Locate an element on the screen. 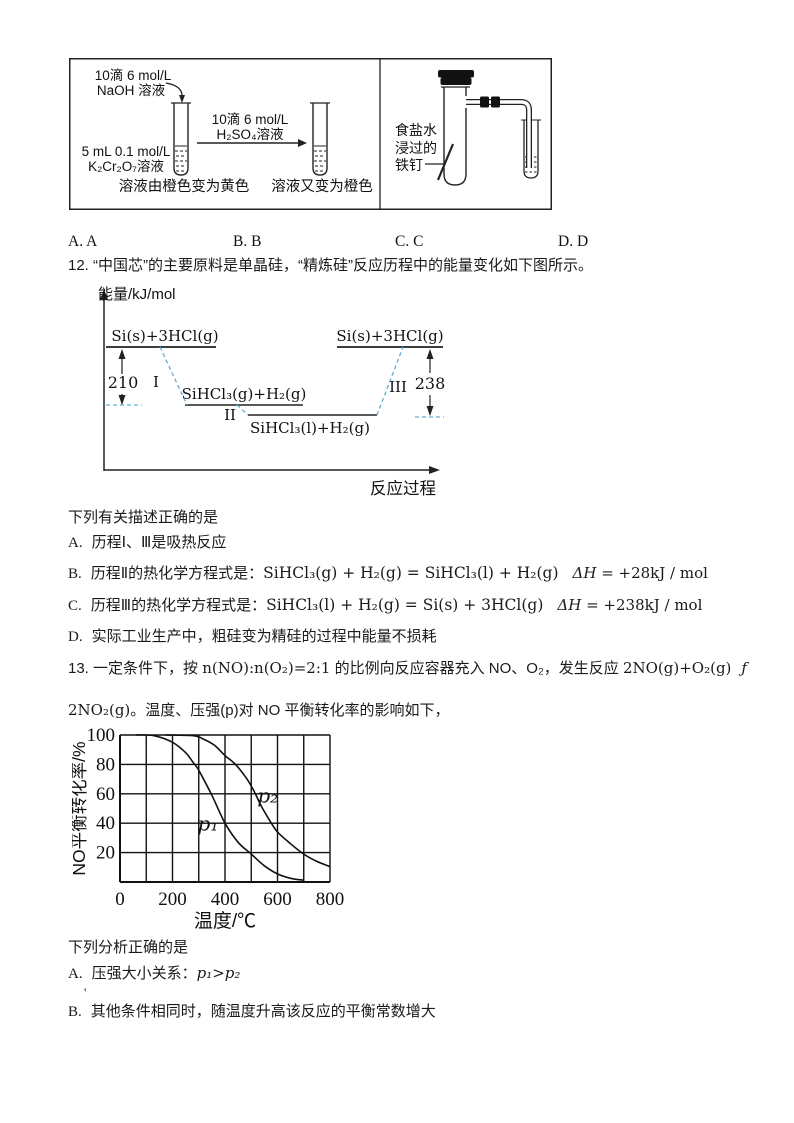 The image size is (794, 1123). x-tick-label: 800 is located at coordinates (330, 899).